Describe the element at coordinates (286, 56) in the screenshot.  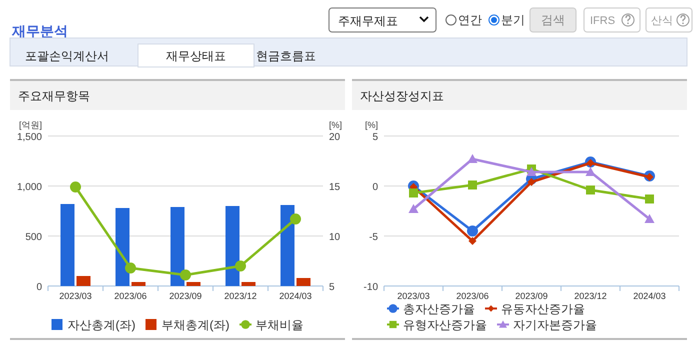
I see `text: 현금흐름표` at that location.